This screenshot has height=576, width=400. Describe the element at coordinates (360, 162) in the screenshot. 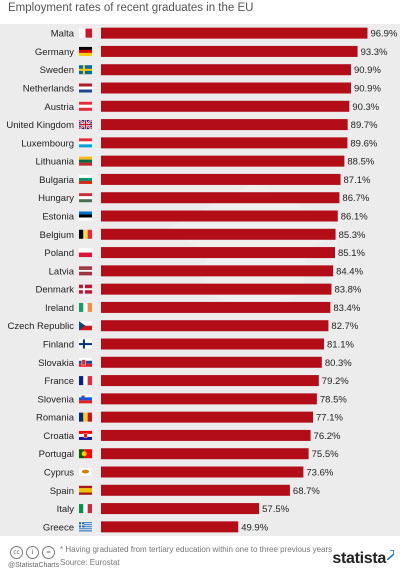

I see `value-label: 88.5%` at that location.